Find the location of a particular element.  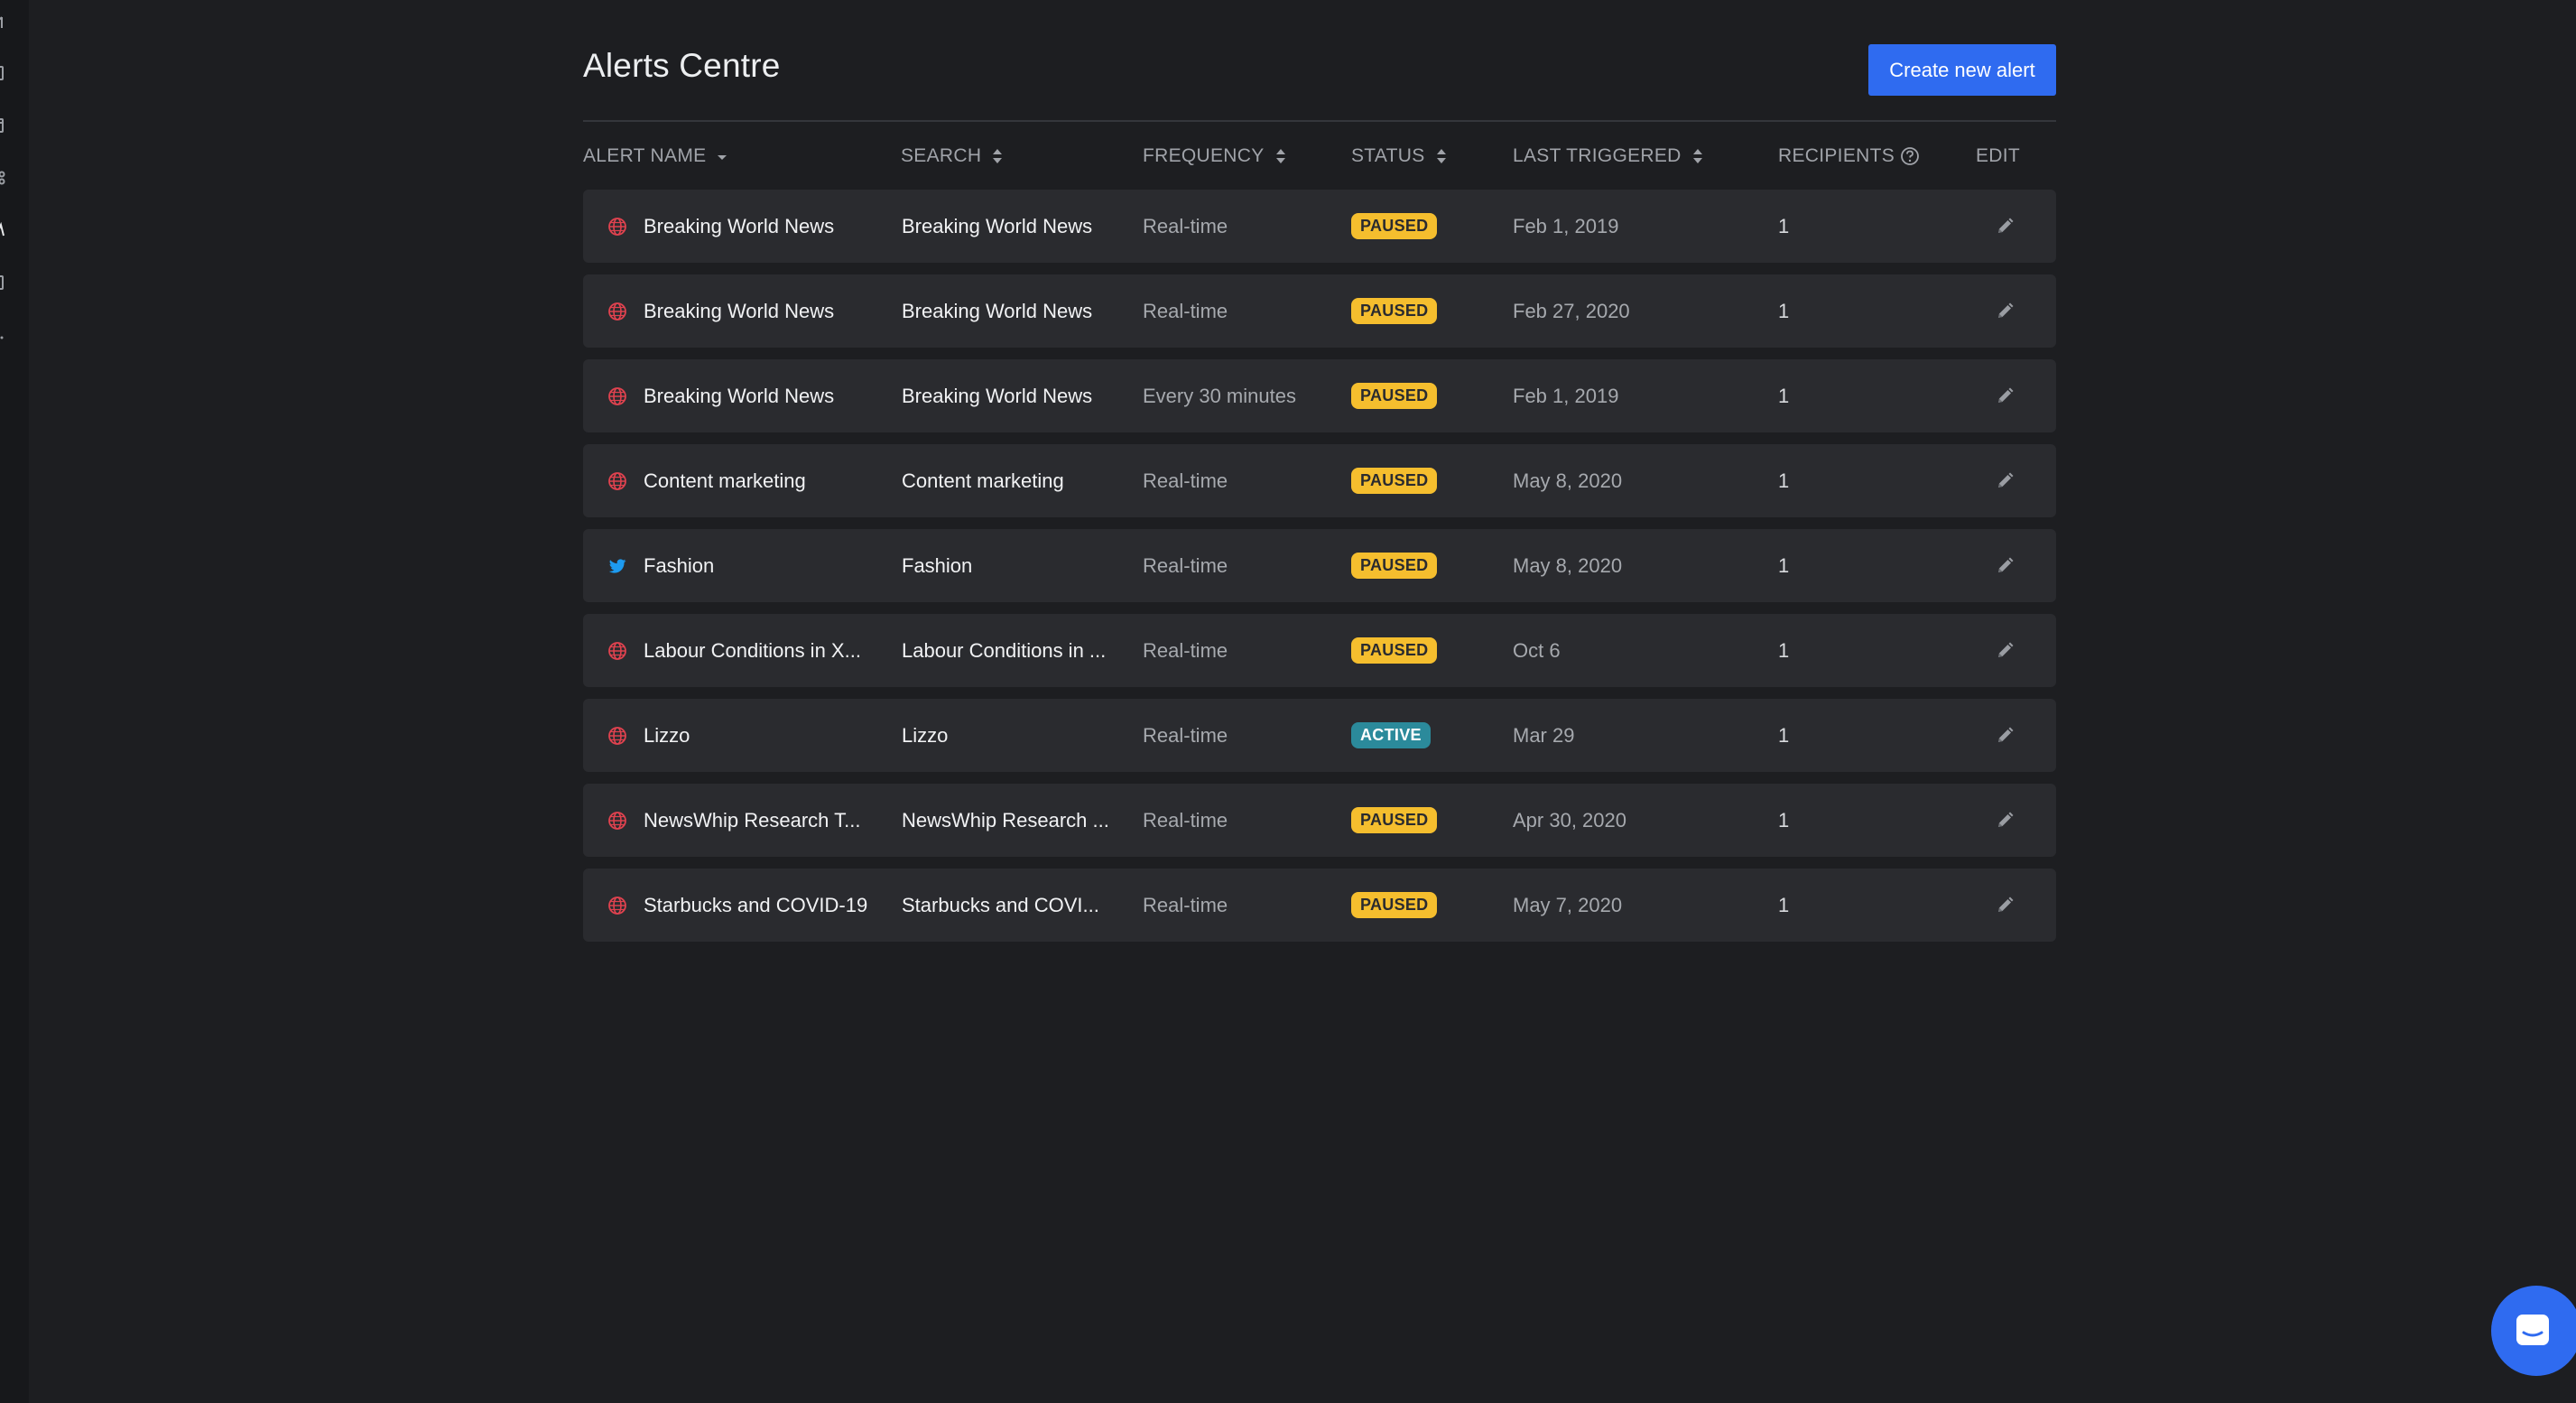

alert-name: Content marketing is located at coordinates (725, 480).